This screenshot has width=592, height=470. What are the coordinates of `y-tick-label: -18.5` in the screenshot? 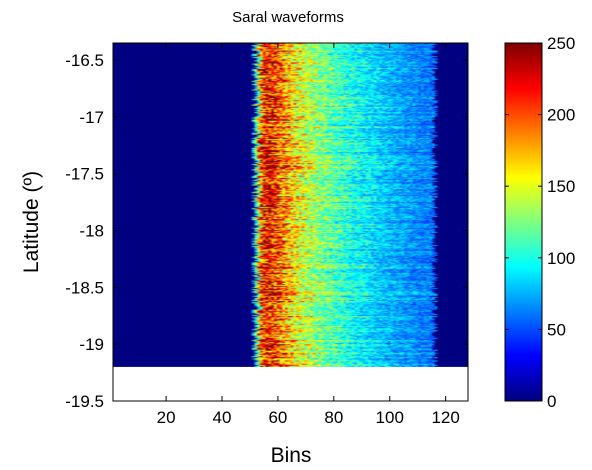 It's located at (84, 287).